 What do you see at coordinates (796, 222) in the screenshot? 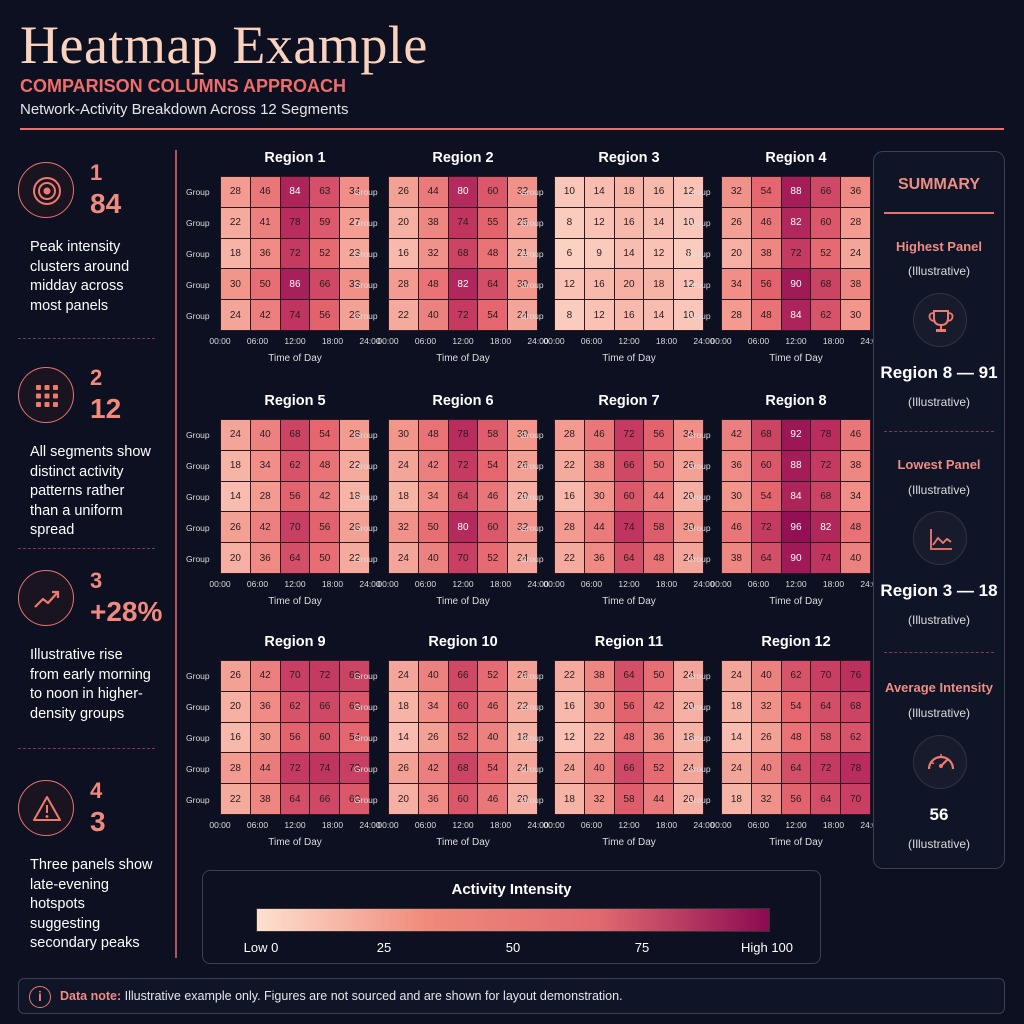
I see `heatmap-cell: 82` at bounding box center [796, 222].